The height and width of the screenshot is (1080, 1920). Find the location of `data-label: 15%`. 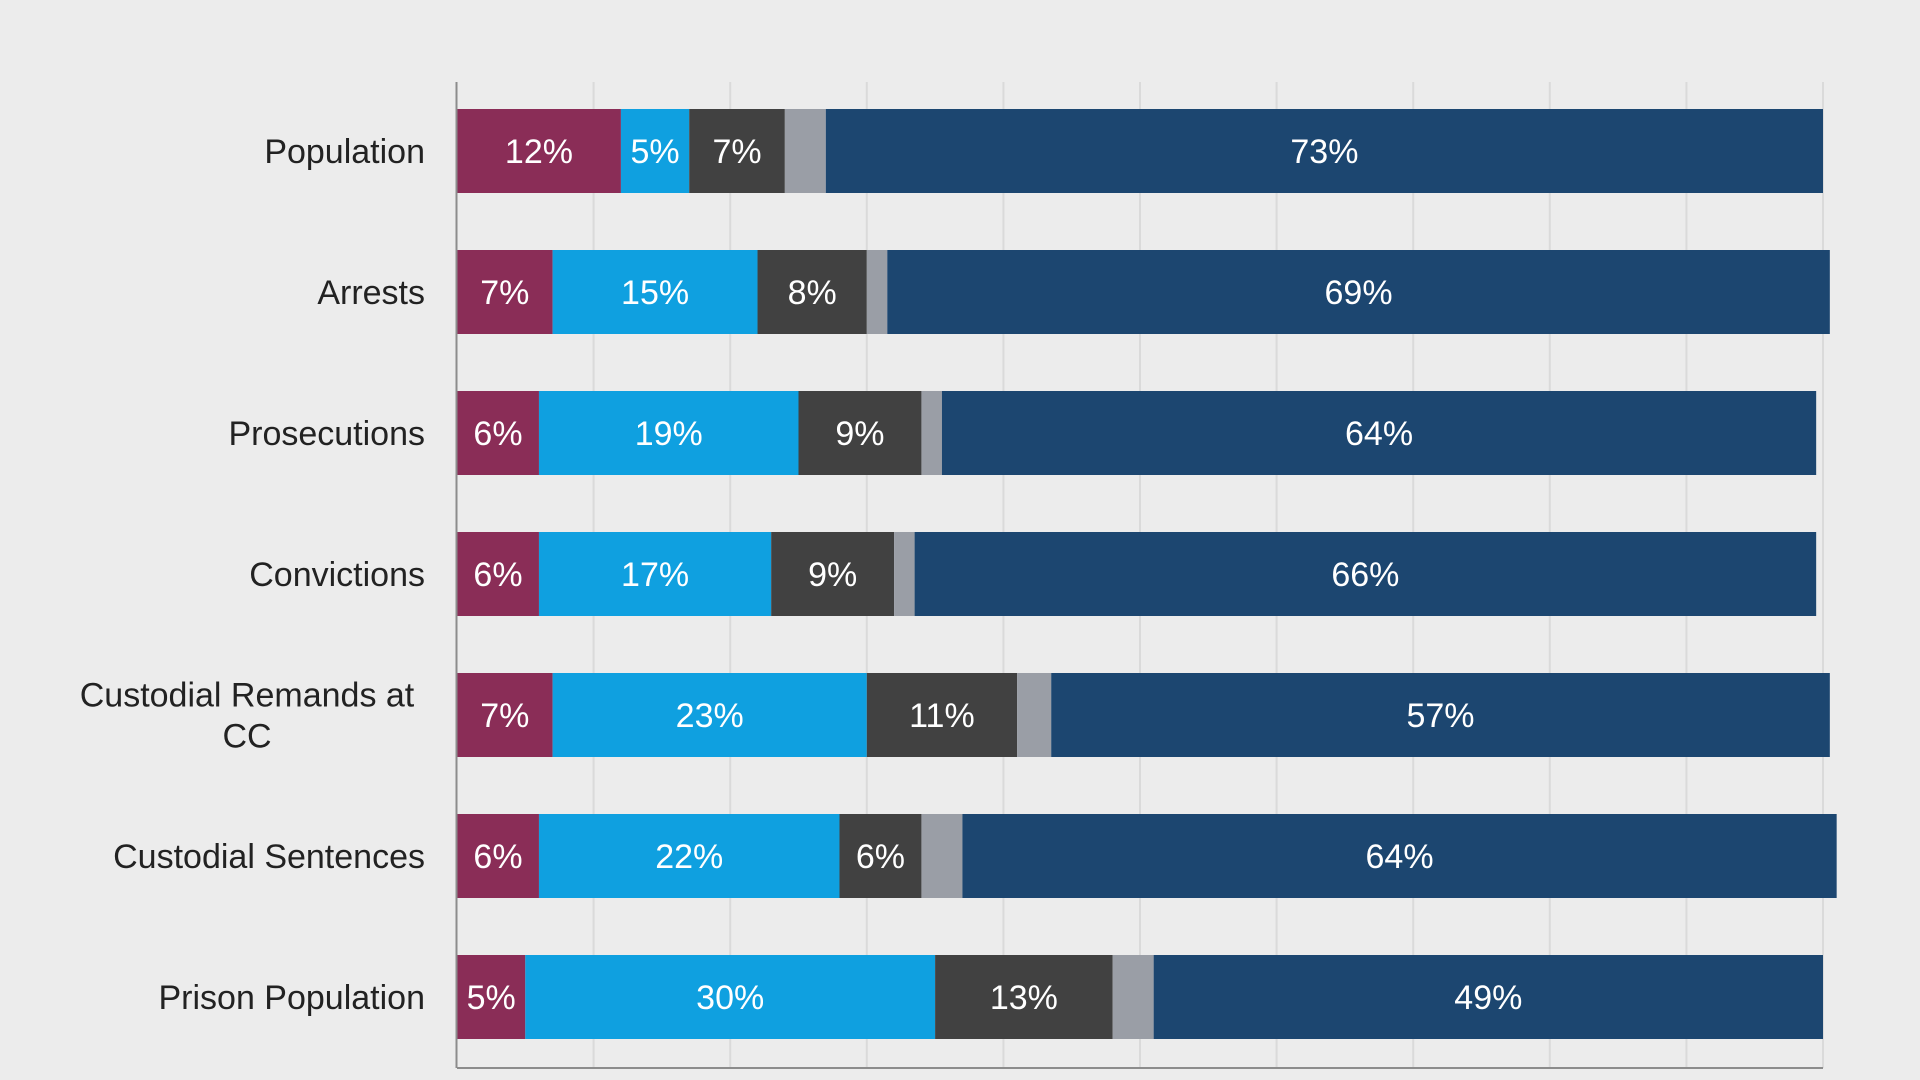

data-label: 15% is located at coordinates (655, 293).